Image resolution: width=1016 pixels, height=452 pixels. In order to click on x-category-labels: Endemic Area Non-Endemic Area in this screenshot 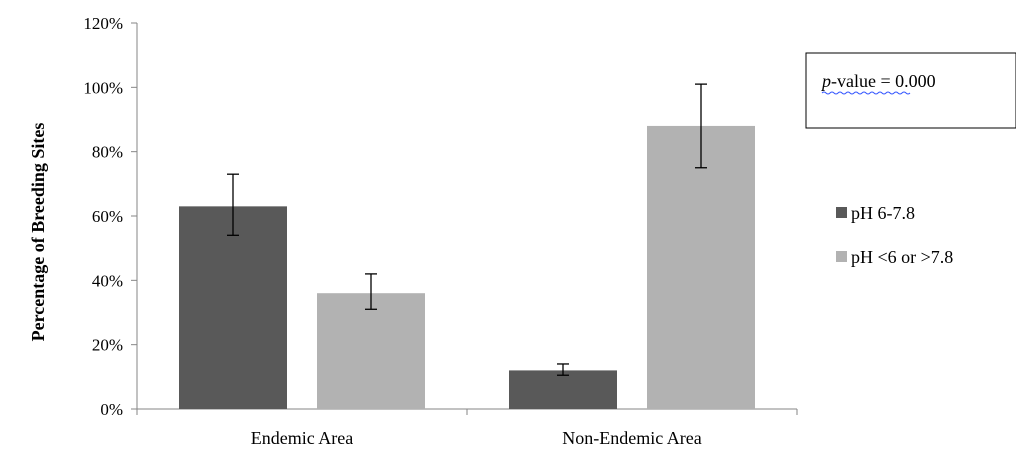, I will do `click(476, 438)`.